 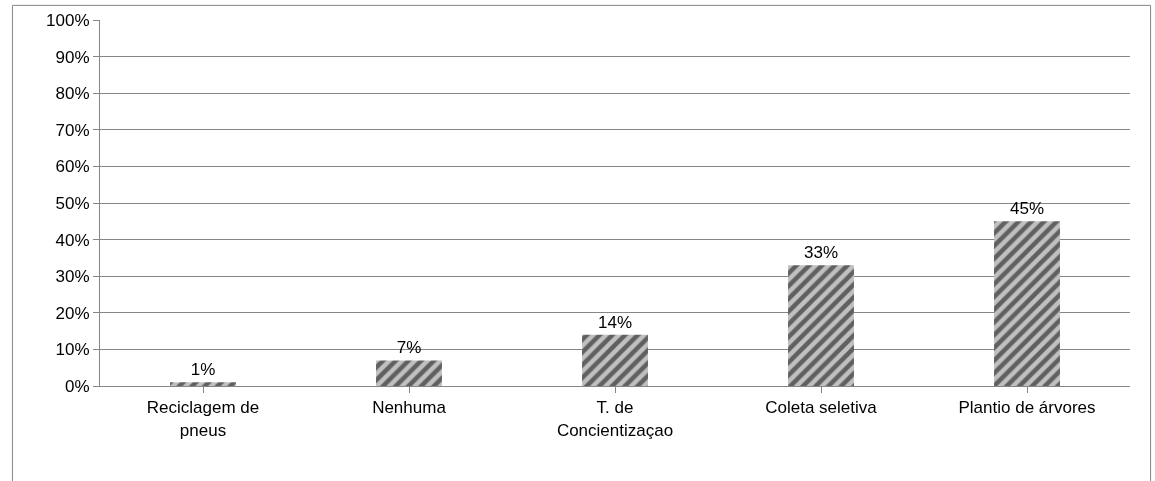 What do you see at coordinates (409, 408) in the screenshot?
I see `x-tick-label: Nenhuma` at bounding box center [409, 408].